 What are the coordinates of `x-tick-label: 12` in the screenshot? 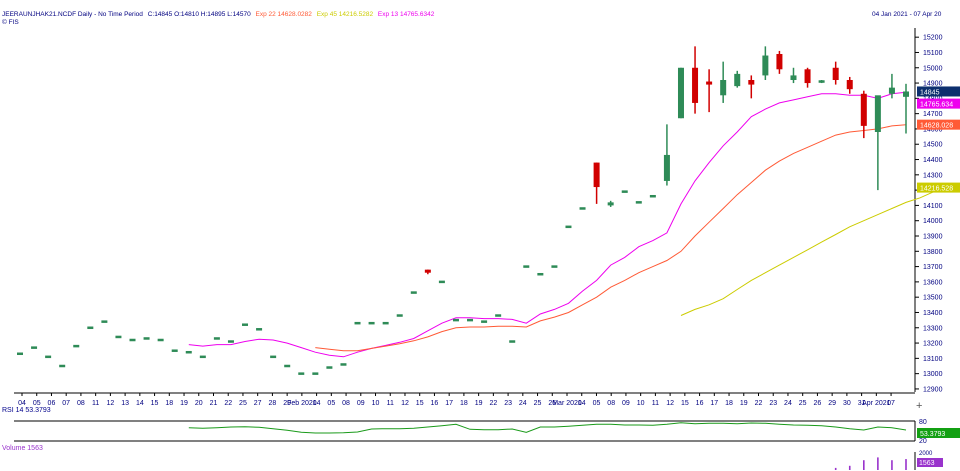 It's located at (110, 403).